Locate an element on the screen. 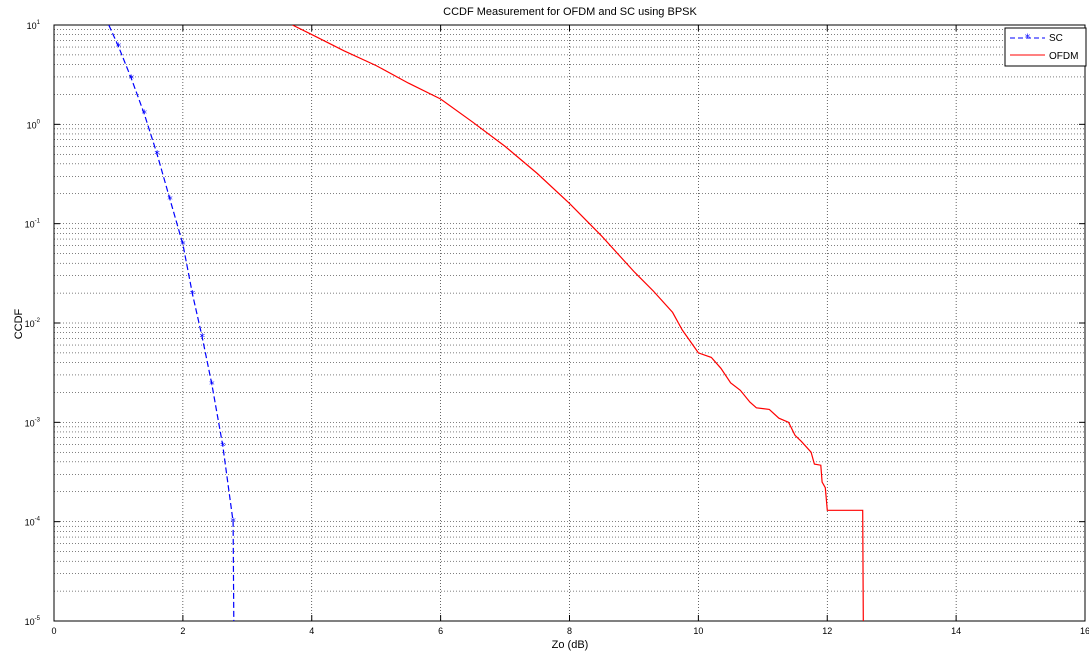  x-tick-label: 2 is located at coordinates (182, 631).